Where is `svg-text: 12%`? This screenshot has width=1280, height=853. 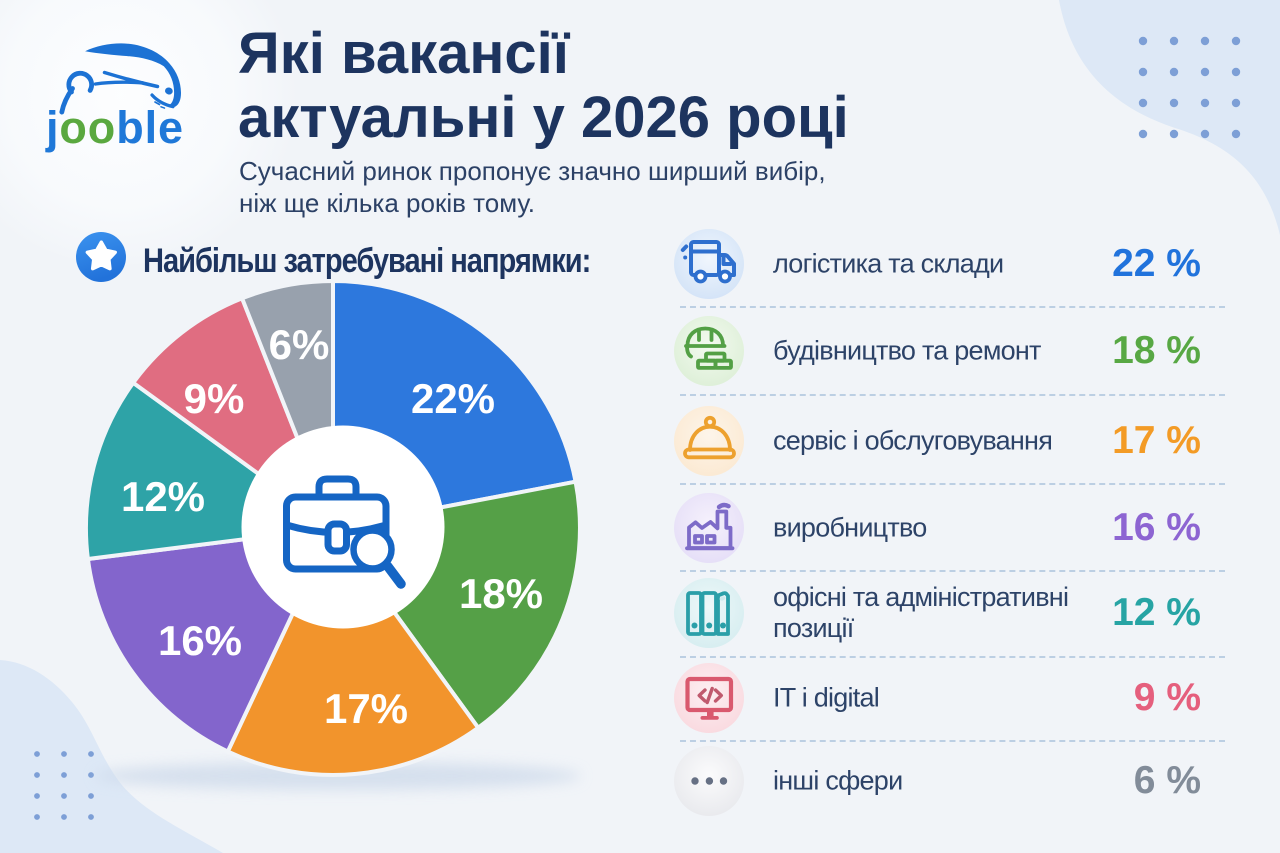
svg-text: 12% is located at coordinates (163, 496).